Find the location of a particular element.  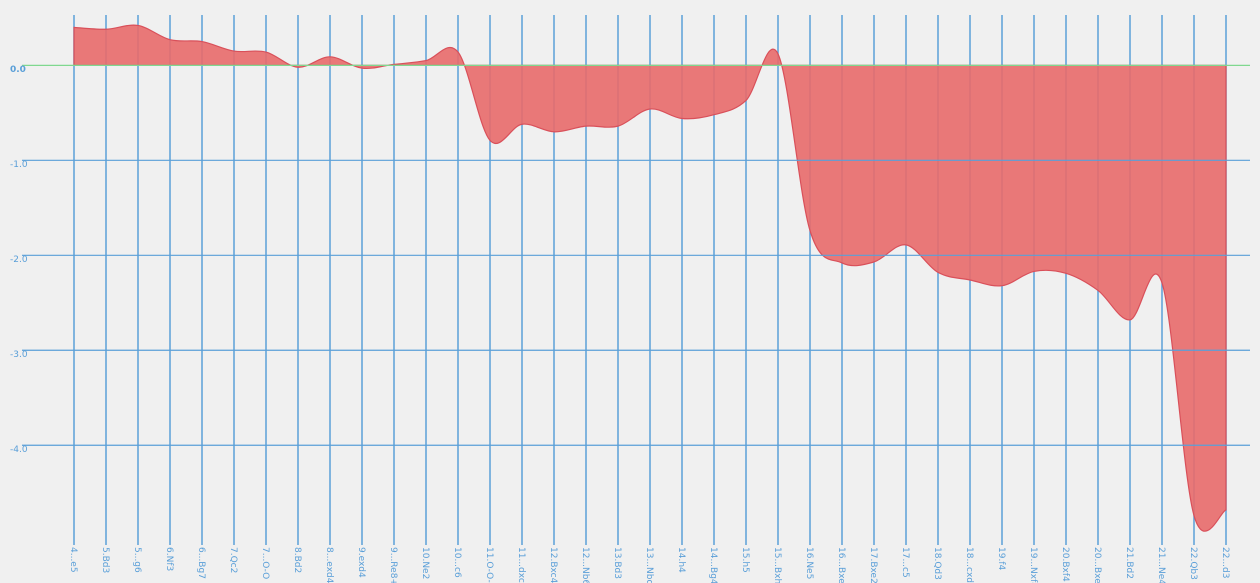

x-tick-label: 13.Bd3 is located at coordinates (617, 563).